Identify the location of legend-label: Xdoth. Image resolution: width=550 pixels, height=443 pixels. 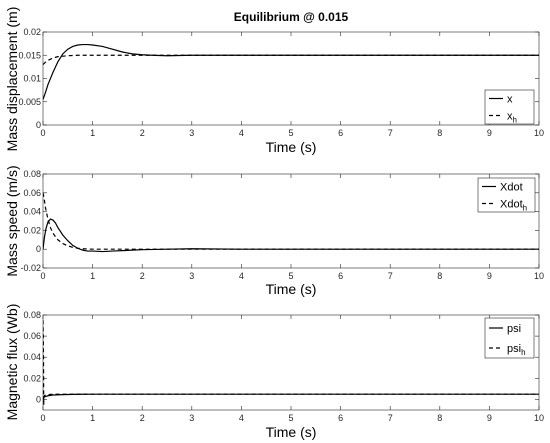
(513, 206).